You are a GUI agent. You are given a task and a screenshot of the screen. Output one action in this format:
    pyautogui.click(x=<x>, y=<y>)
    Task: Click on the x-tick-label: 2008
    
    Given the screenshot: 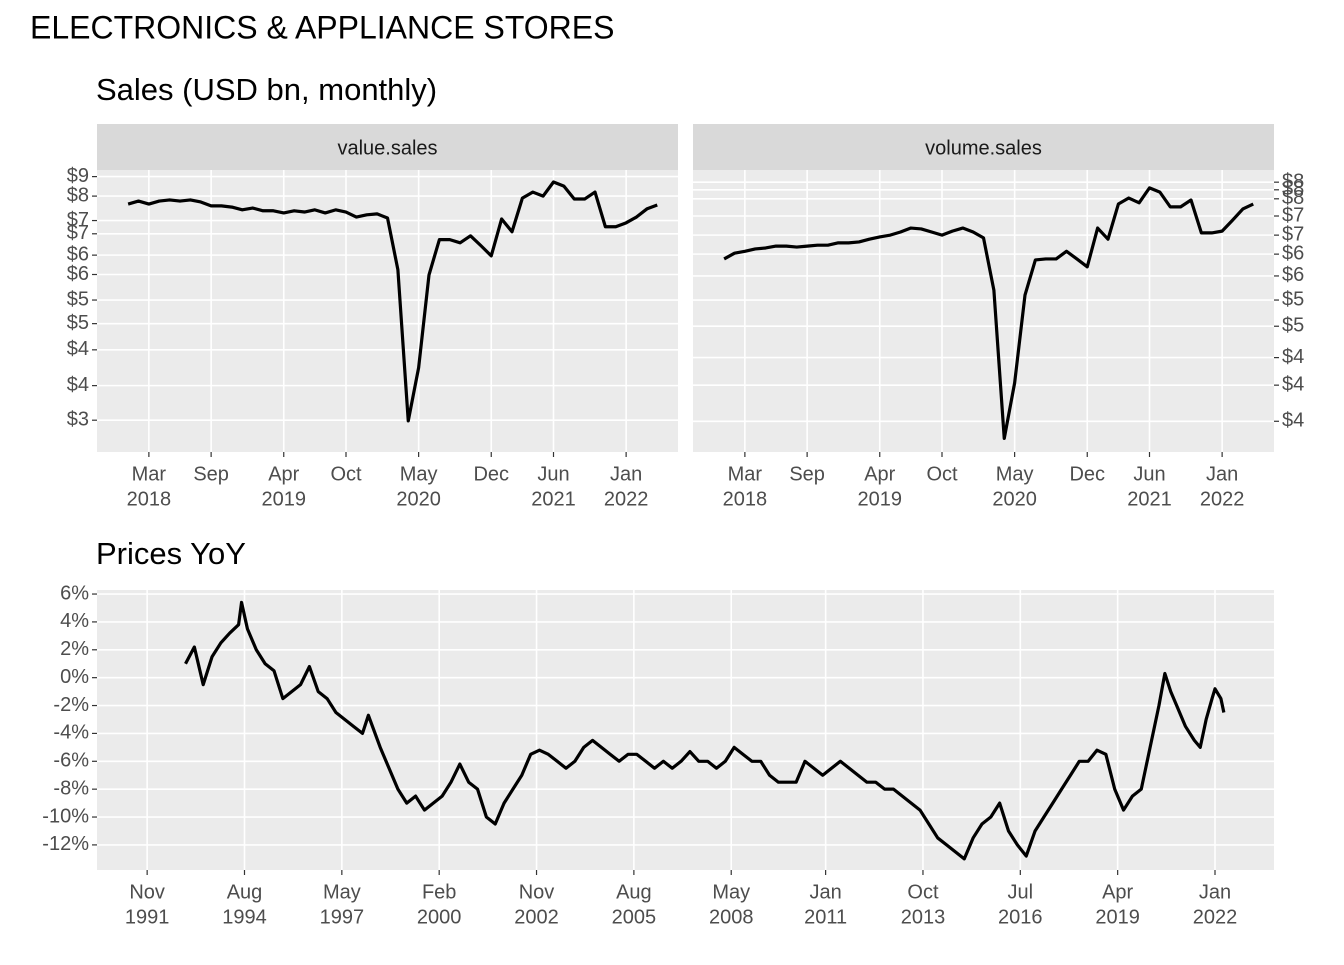 What is the action you would take?
    pyautogui.click(x=731, y=917)
    